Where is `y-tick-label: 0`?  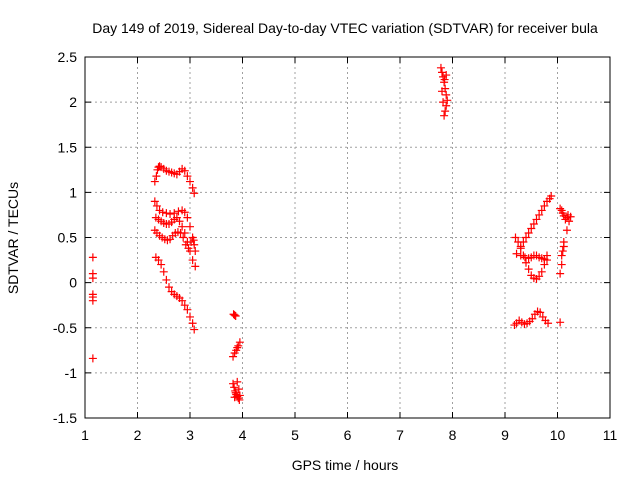 y-tick-label: 0 is located at coordinates (73, 283).